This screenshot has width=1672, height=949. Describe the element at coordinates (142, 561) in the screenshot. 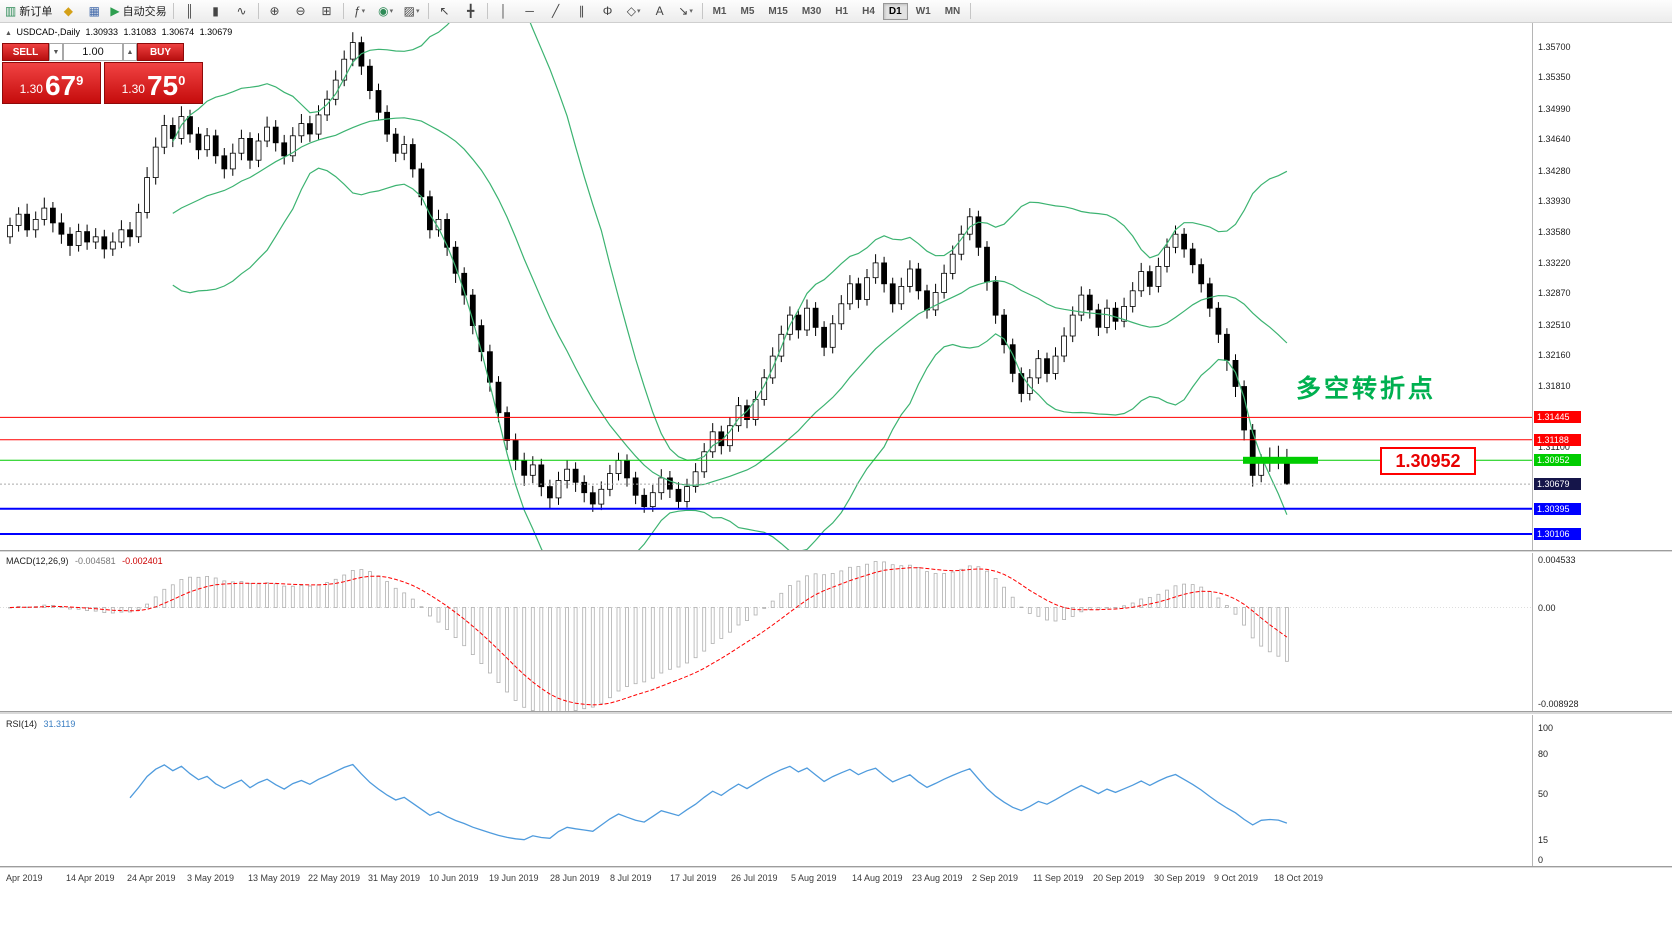

I see `macd-signal-value: -0.002401` at that location.